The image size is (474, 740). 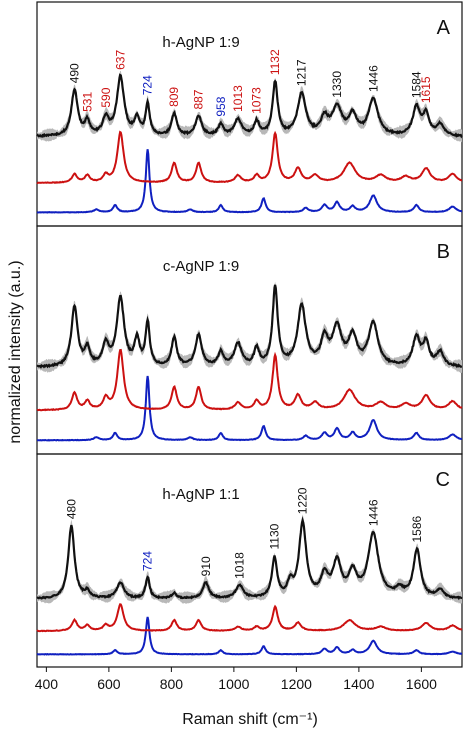 I want to click on peak-label: 910, so click(x=206, y=566).